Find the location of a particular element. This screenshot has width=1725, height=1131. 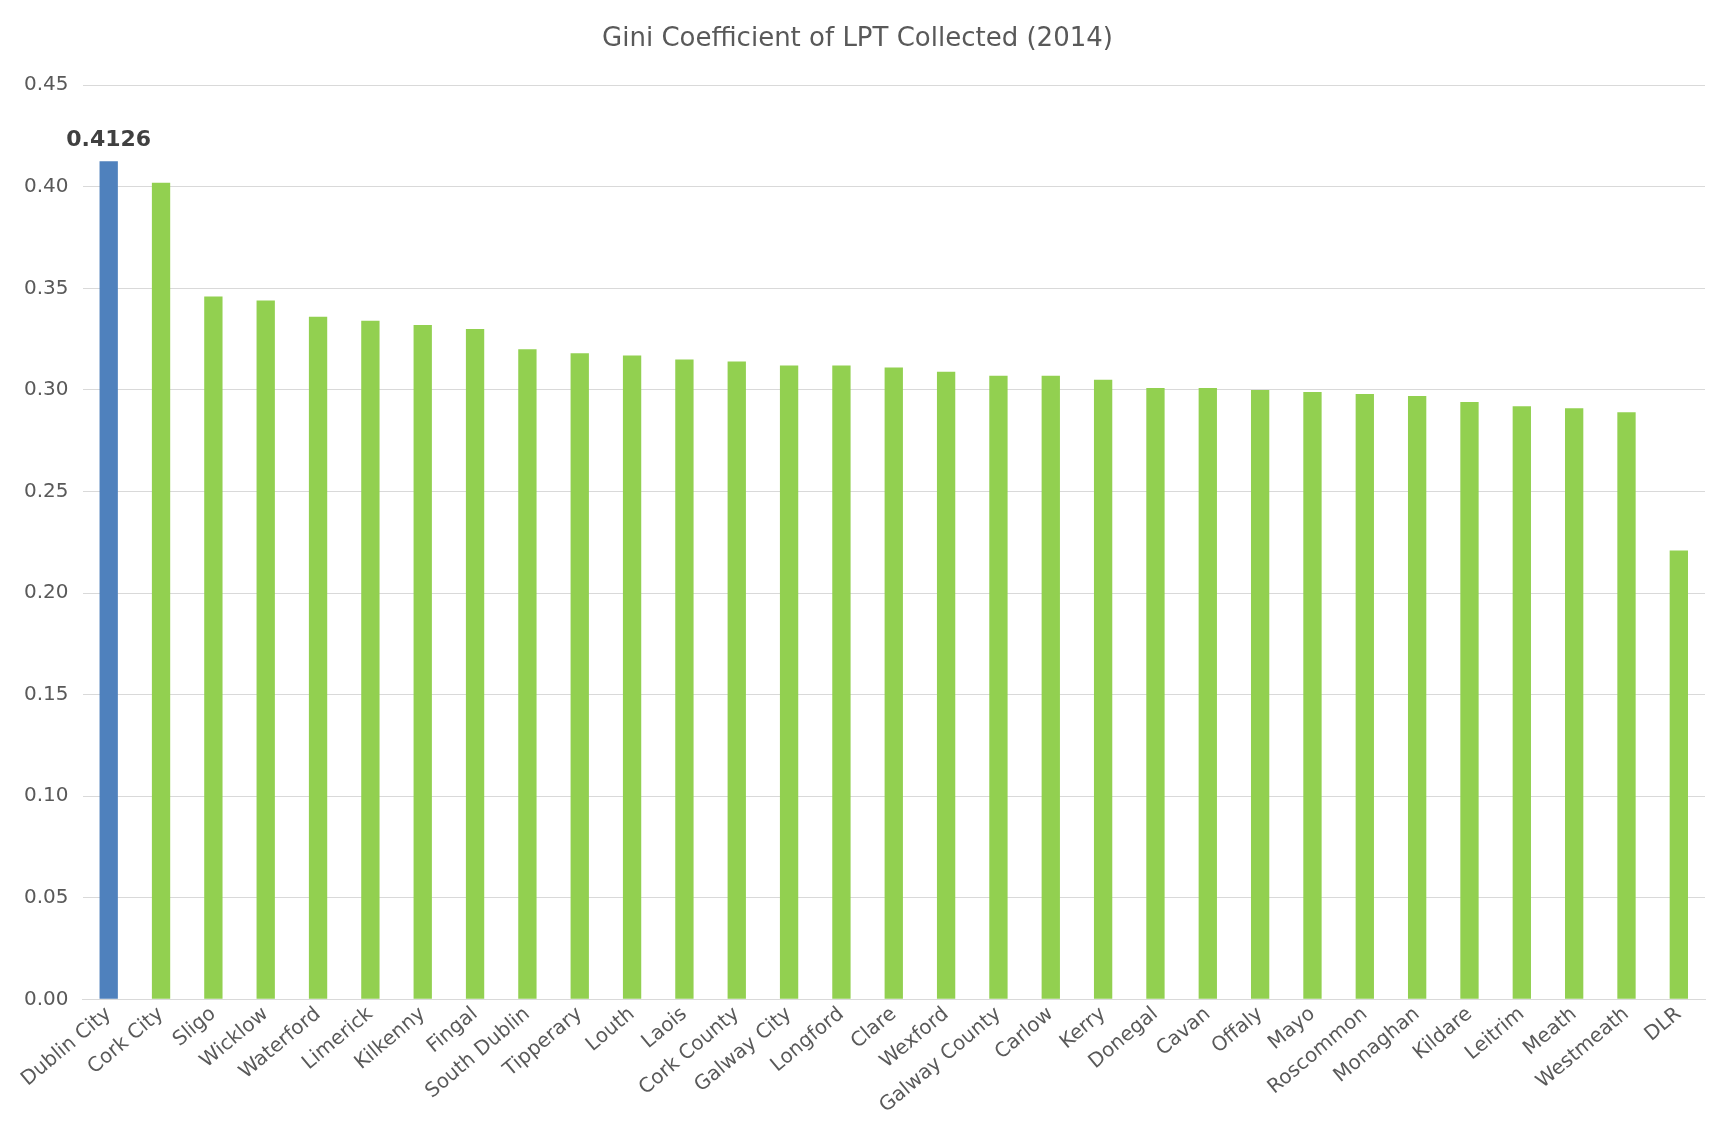

y-tick-label: 0.20 is located at coordinates (46, 591).